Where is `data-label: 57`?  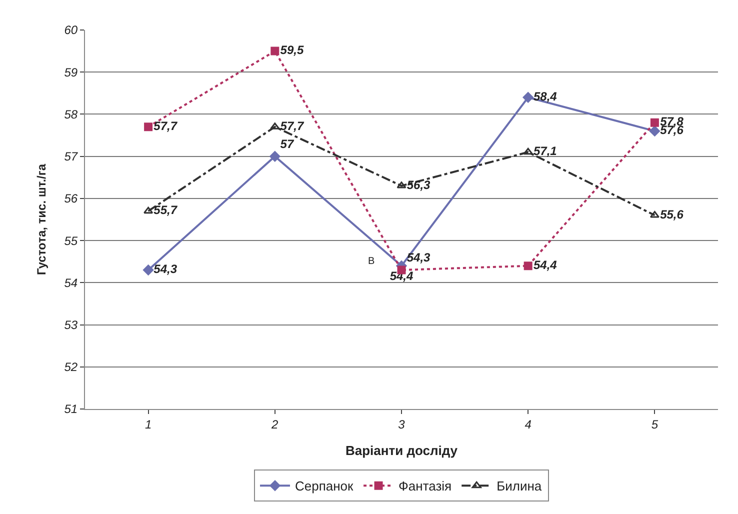 data-label: 57 is located at coordinates (287, 143).